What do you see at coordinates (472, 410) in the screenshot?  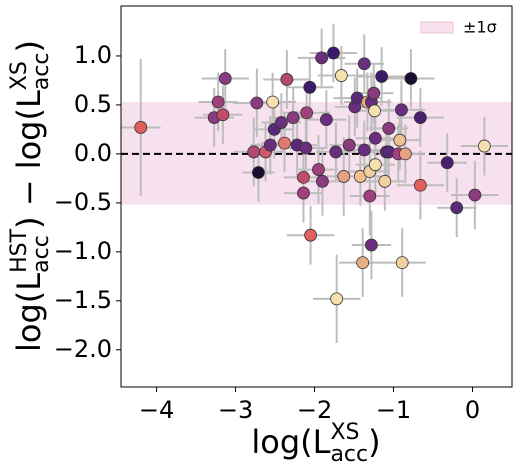 I see `x-tick-label: 0` at bounding box center [472, 410].